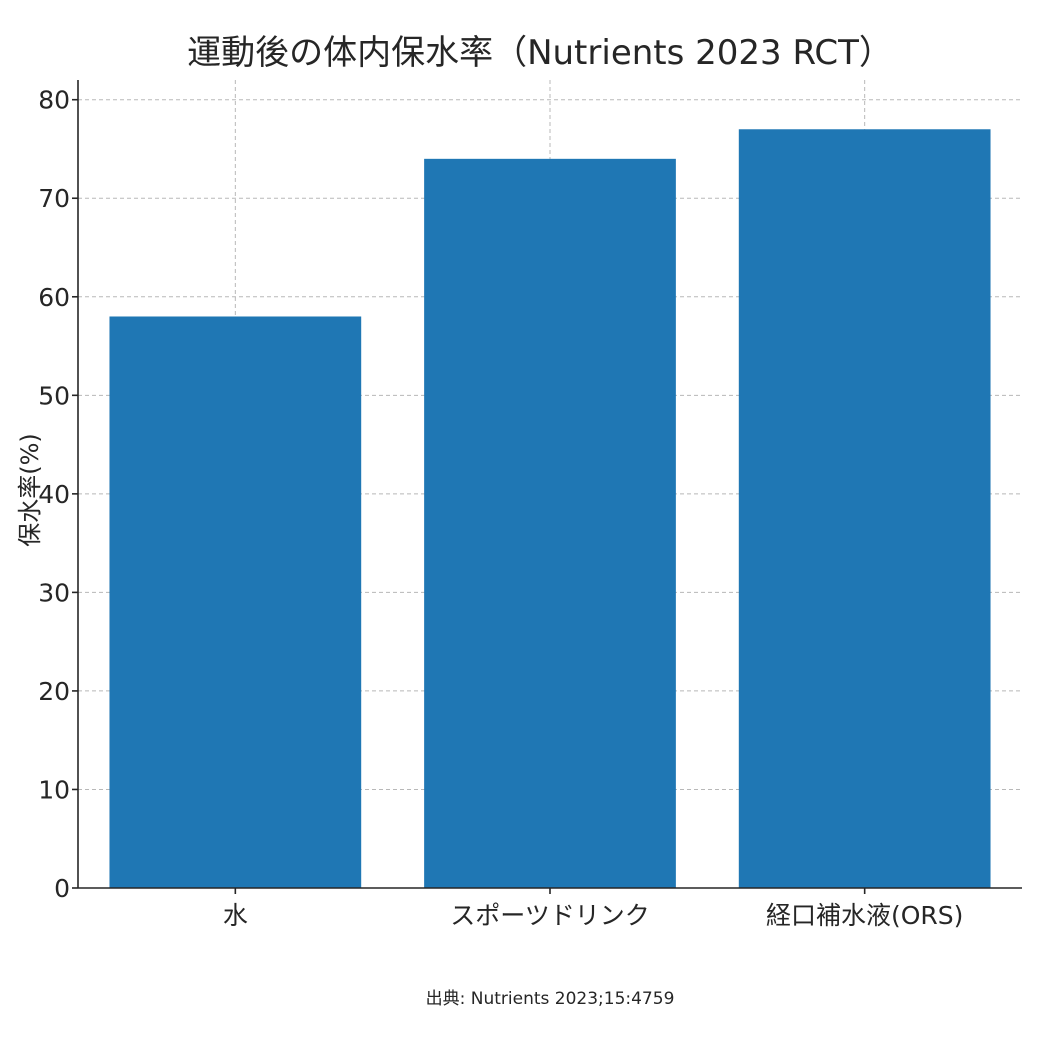 Image resolution: width=1040 pixels, height=1040 pixels. Describe the element at coordinates (62, 888) in the screenshot. I see `y-tick-label: 0` at that location.